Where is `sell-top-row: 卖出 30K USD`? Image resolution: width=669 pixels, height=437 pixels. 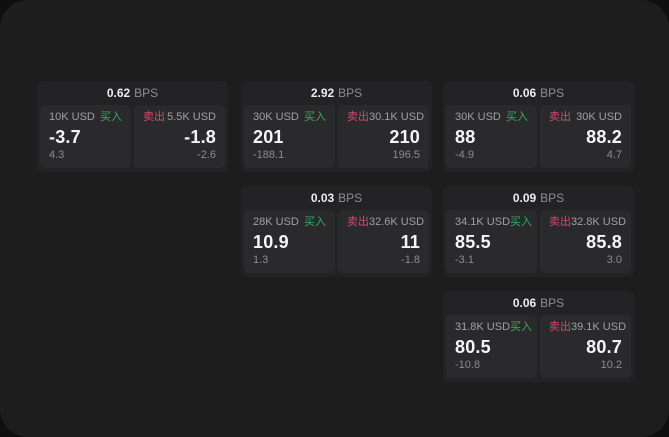
sell-top-row: 卖出 30K USD is located at coordinates (585, 117).